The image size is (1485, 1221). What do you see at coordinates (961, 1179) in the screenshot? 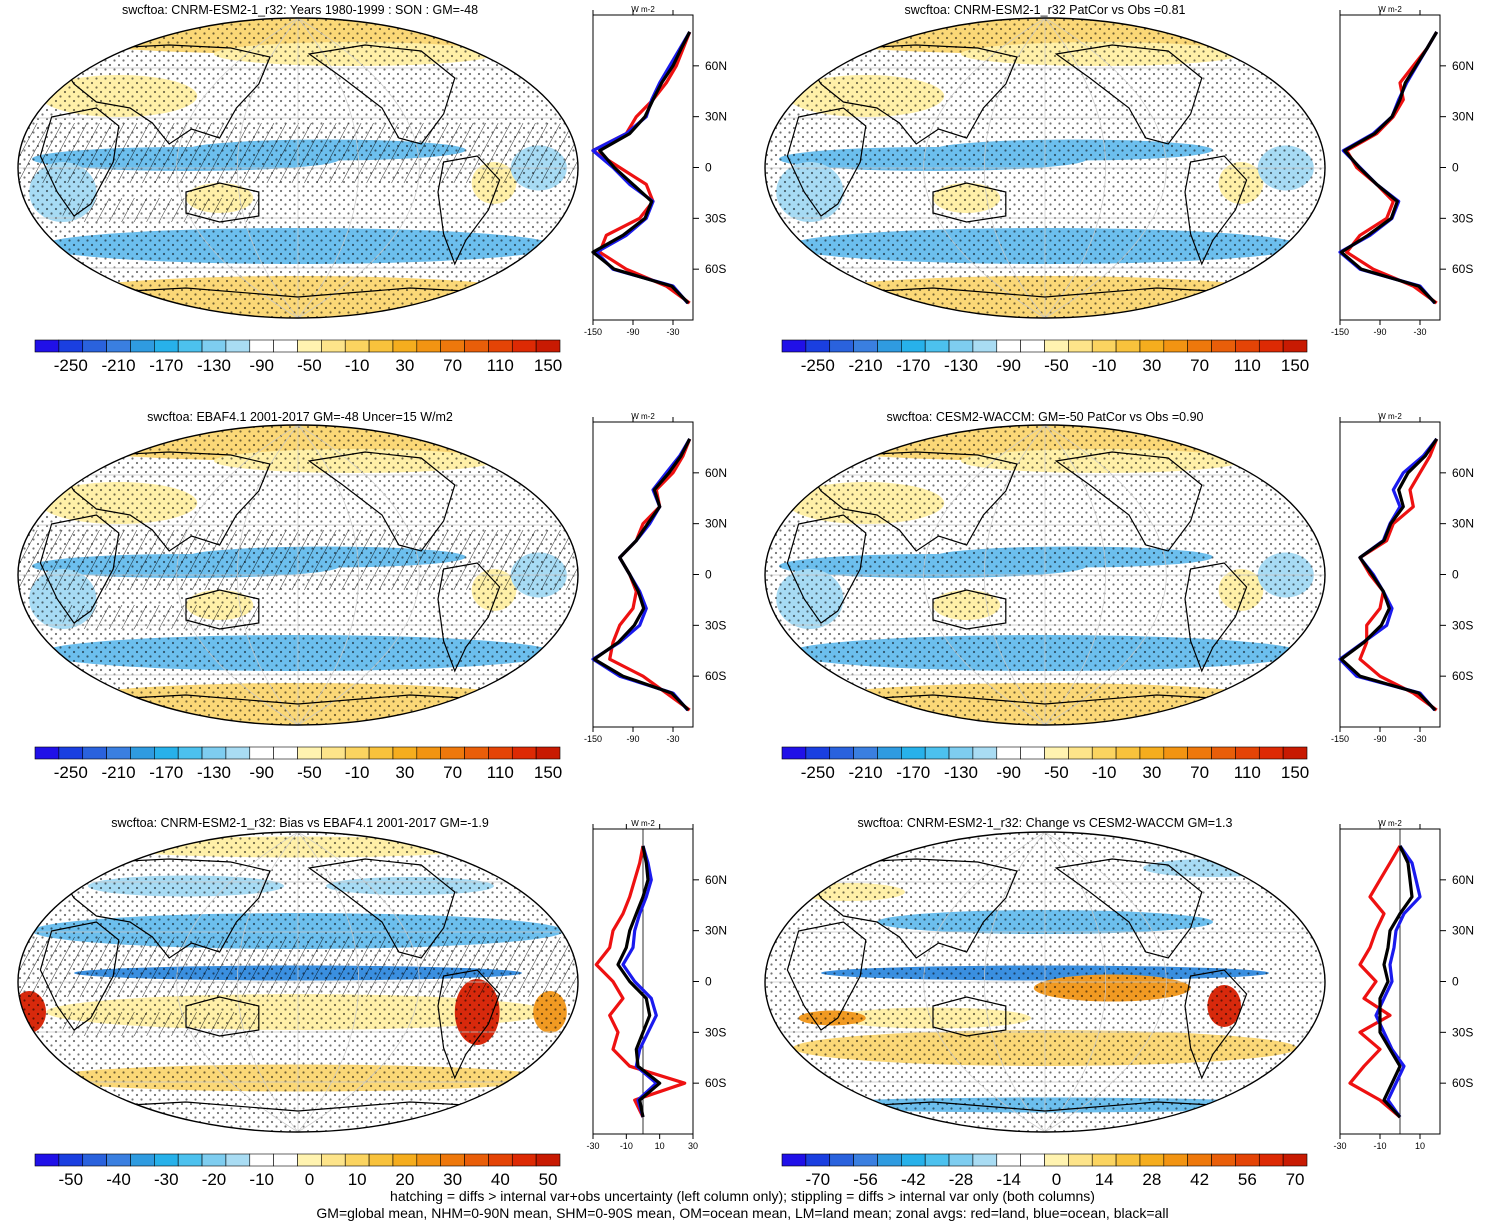
I see `colorbar-tick-label: -28` at bounding box center [961, 1179].